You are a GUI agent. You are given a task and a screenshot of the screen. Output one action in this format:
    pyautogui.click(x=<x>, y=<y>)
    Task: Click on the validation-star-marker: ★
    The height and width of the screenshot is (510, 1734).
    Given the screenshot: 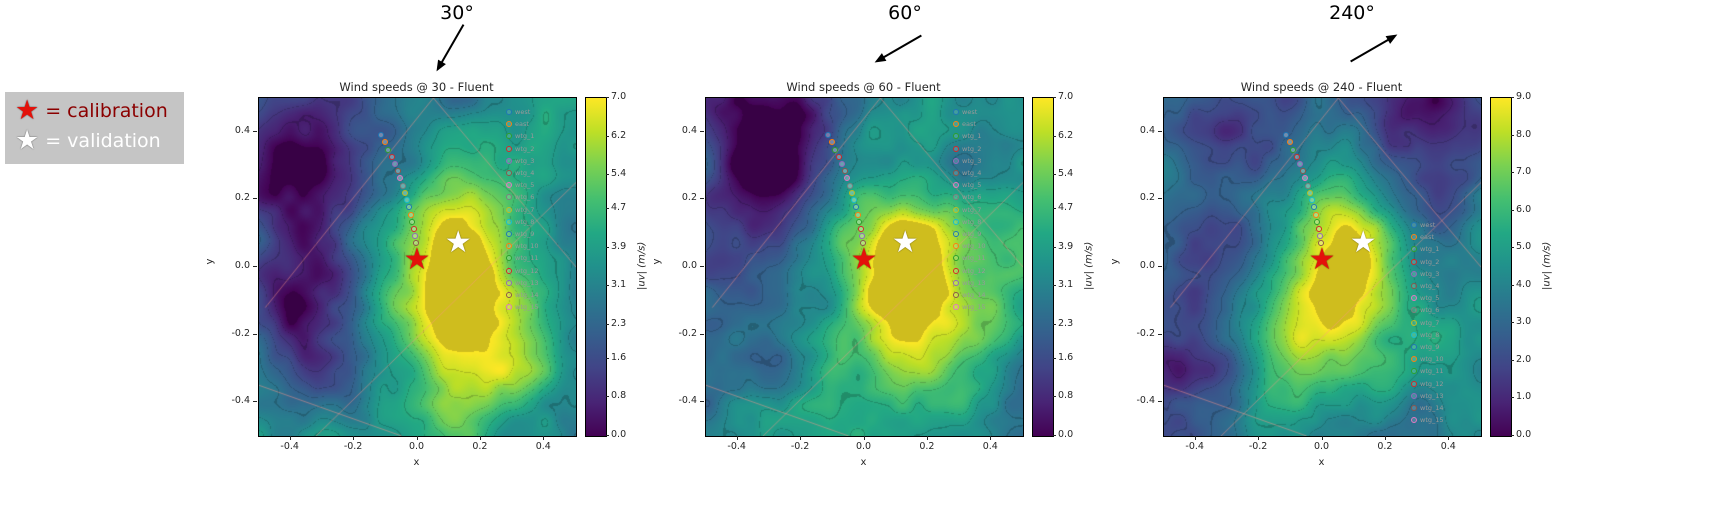 What is the action you would take?
    pyautogui.click(x=1363, y=243)
    